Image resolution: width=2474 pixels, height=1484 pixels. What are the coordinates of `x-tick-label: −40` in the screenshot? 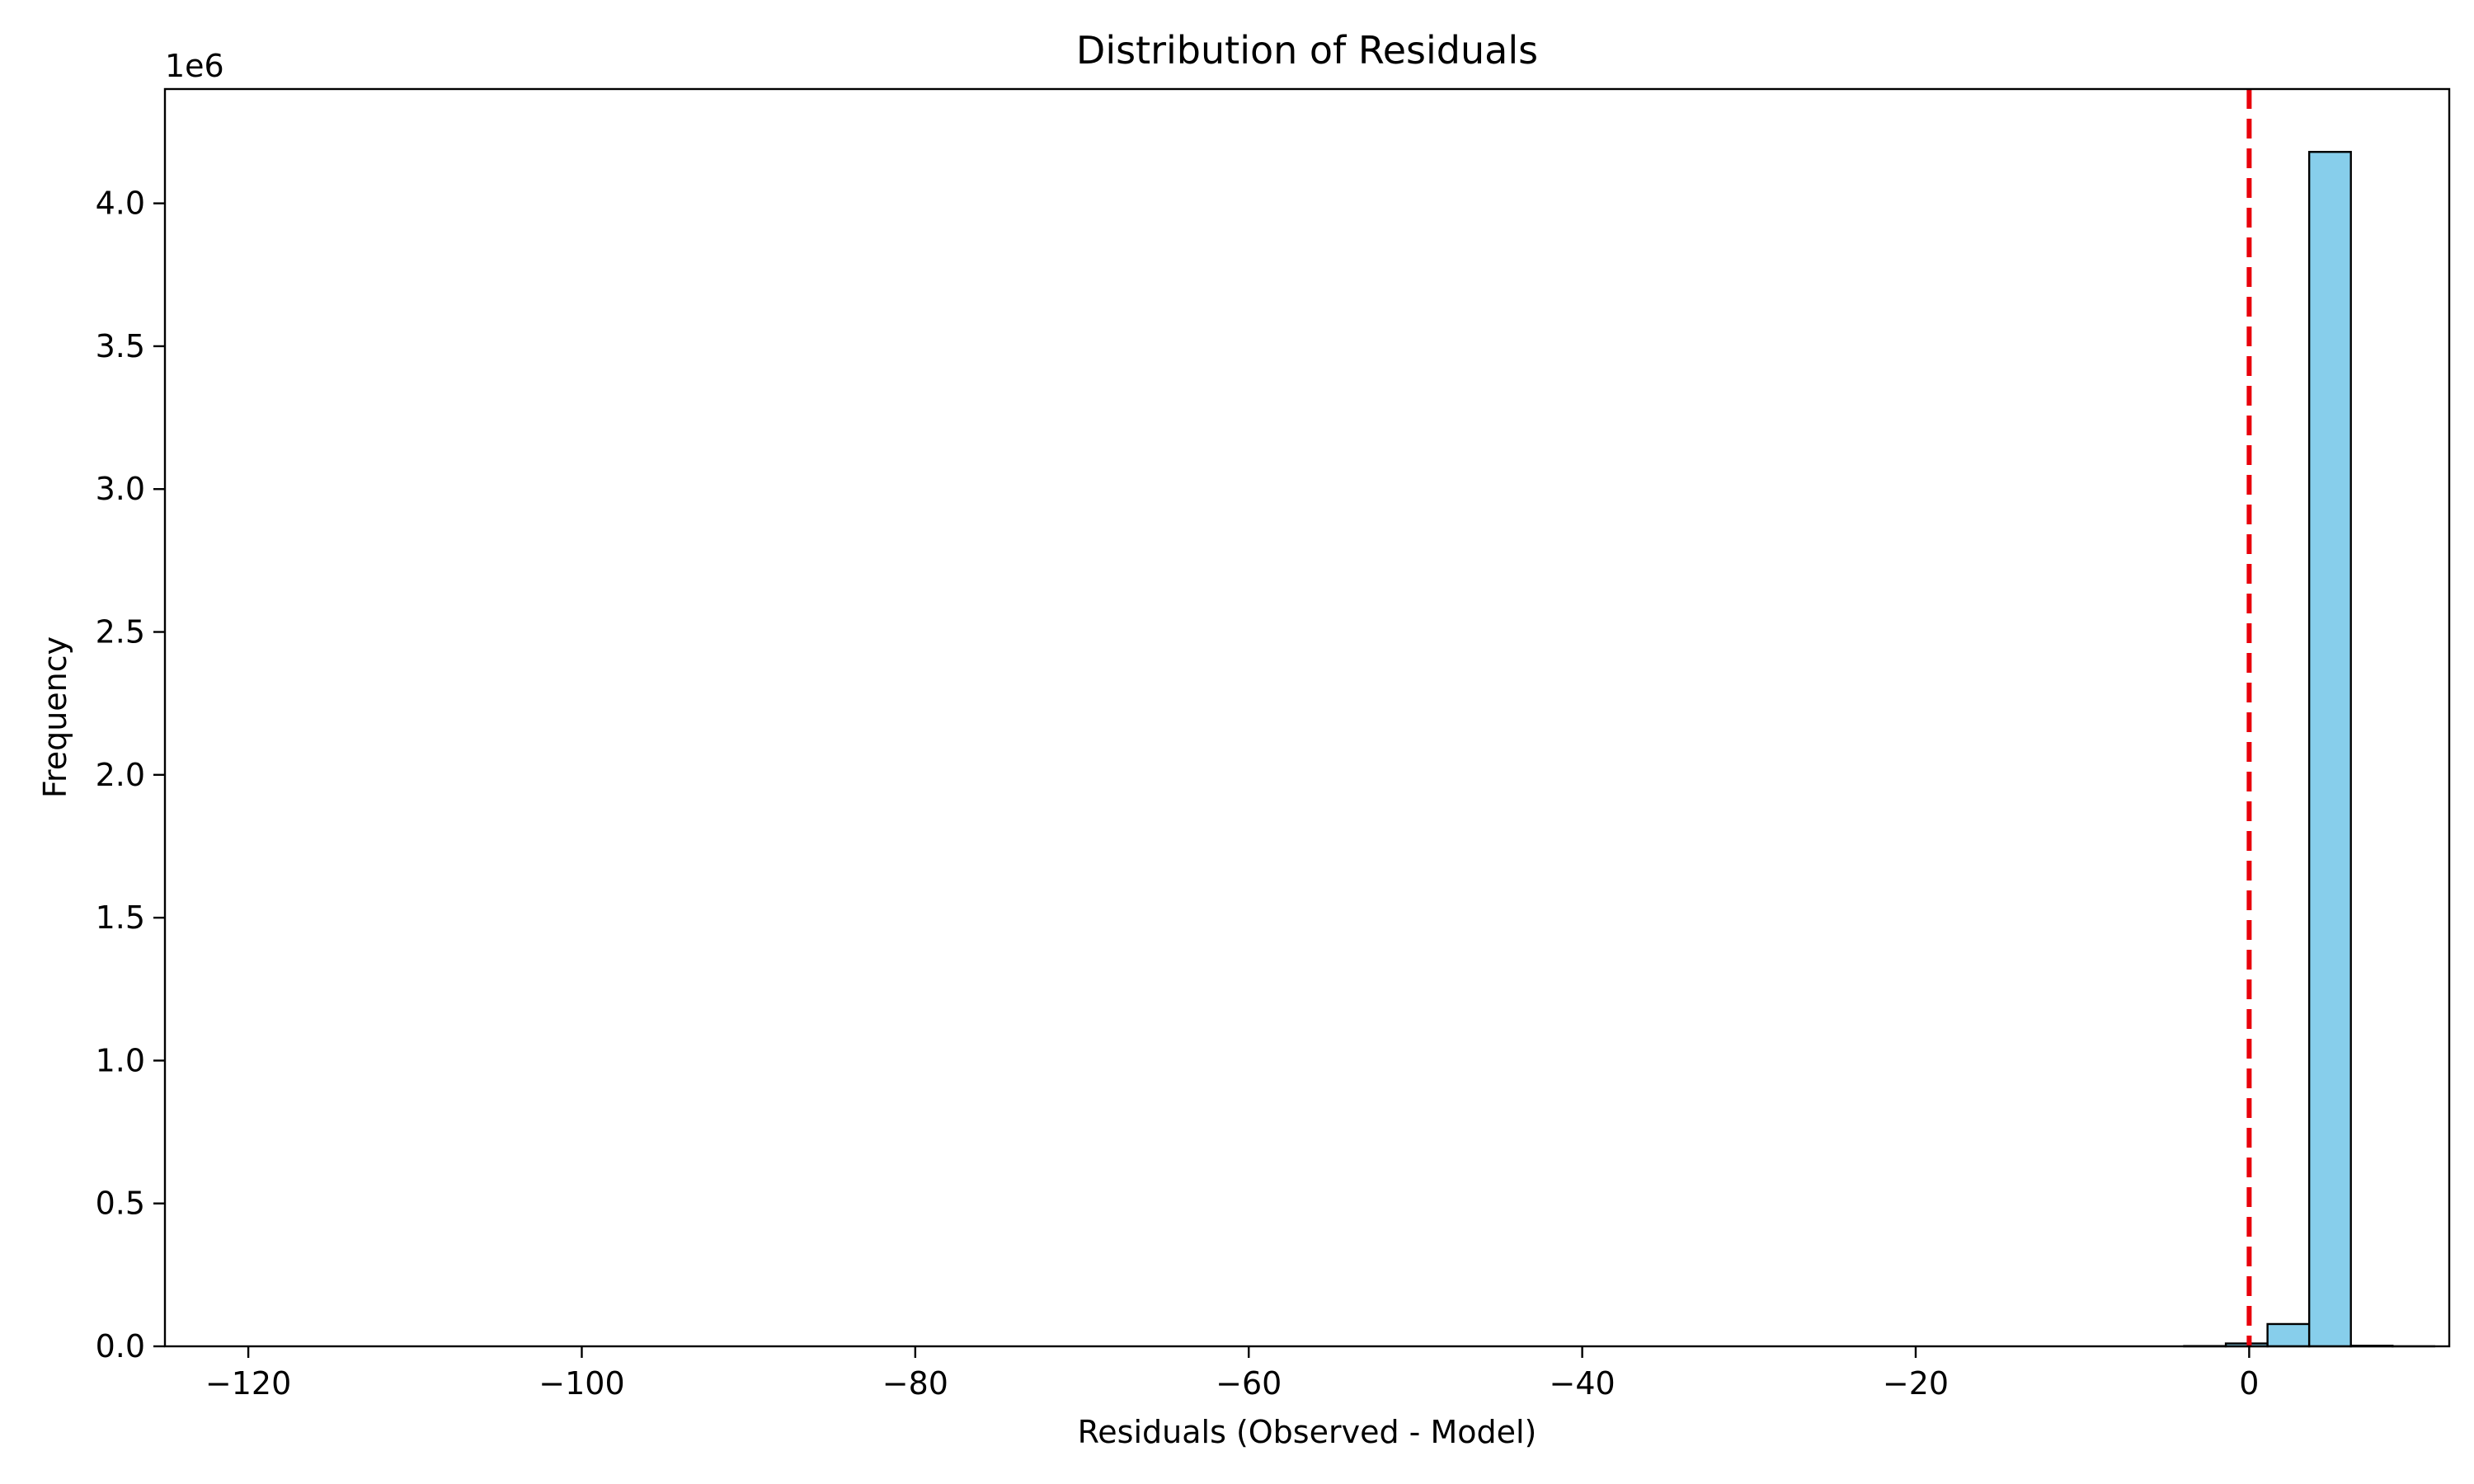 It's located at (1583, 1383).